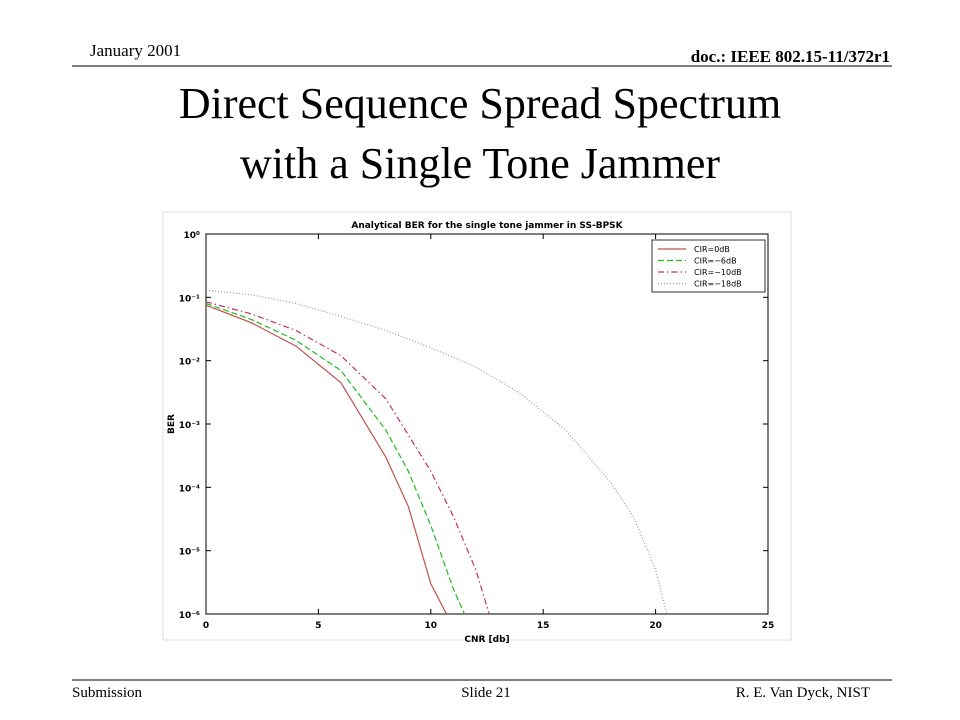 The width and height of the screenshot is (960, 720). I want to click on y-tick-label: 10⁻², so click(189, 363).